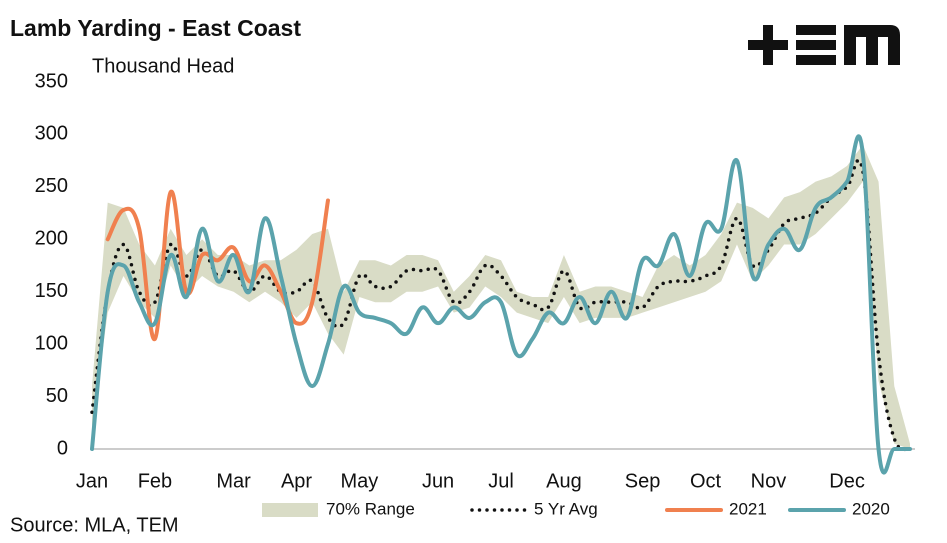 The height and width of the screenshot is (543, 947). I want to click on x-tick-label: Sep, so click(643, 481).